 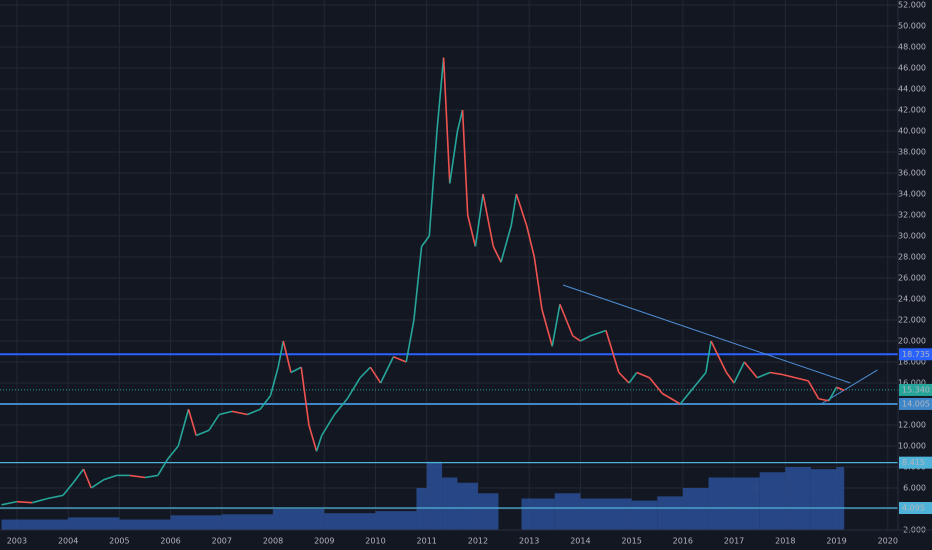 What do you see at coordinates (912, 194) in the screenshot?
I see `y-tick-label: 34.000` at bounding box center [912, 194].